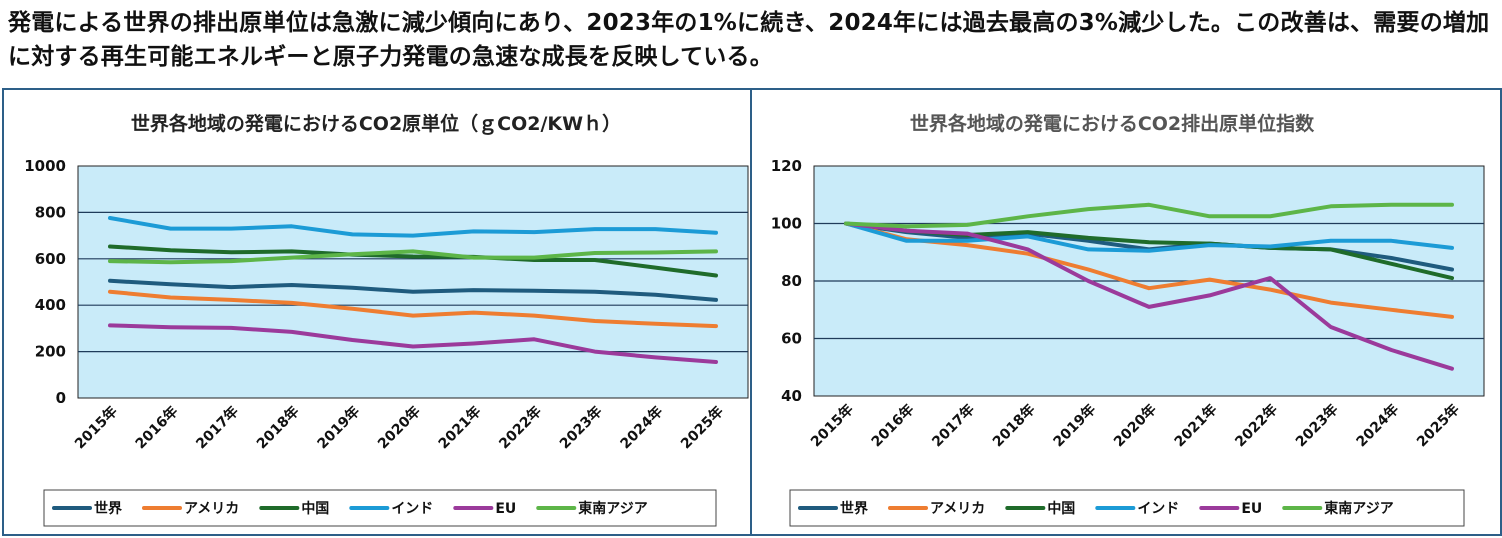 This screenshot has height=538, width=1502. I want to click on chart-title: 世界各地域の発電におけるCO2排出原単位指数, so click(1112, 123).